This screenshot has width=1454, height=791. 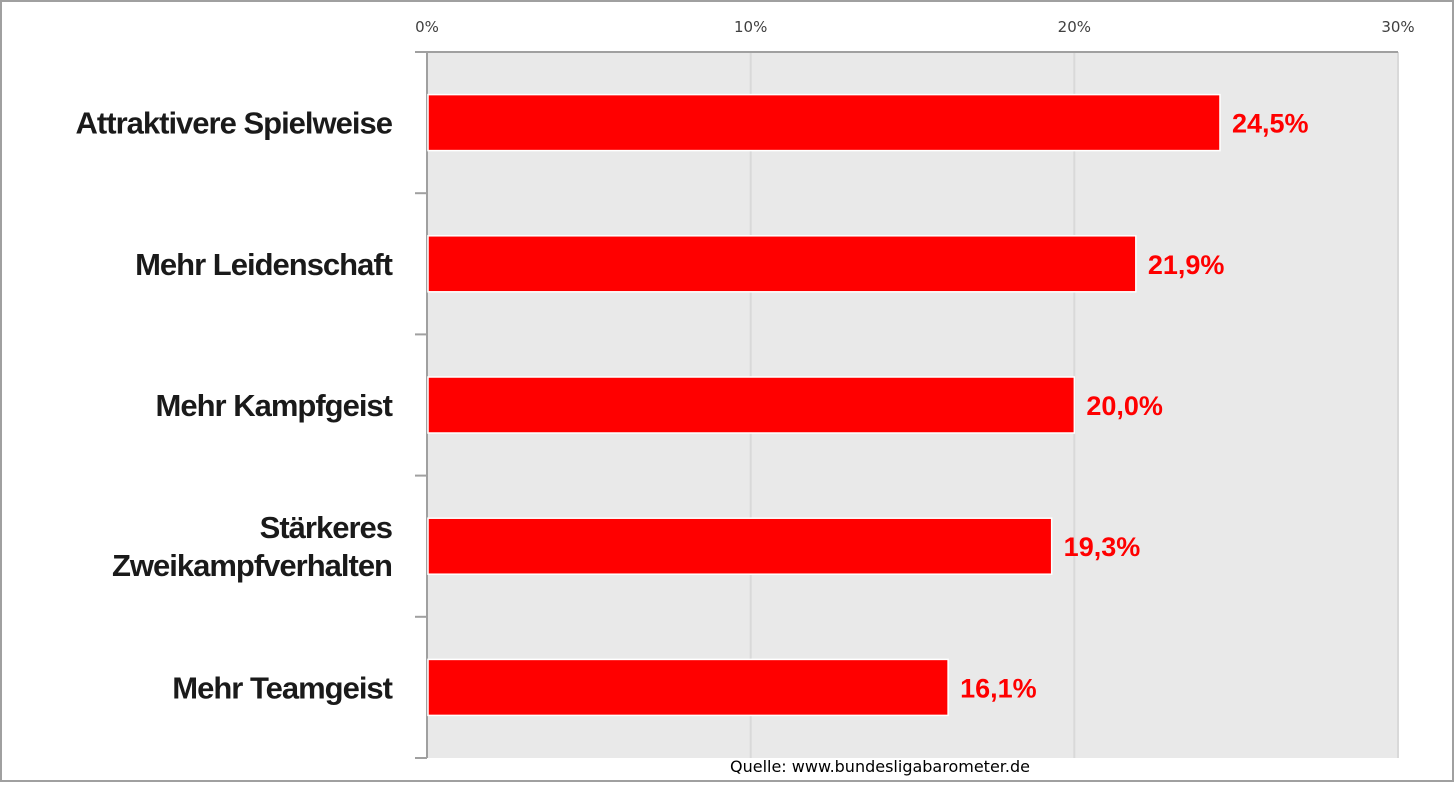 I want to click on x-tick-label: 20%, so click(x=1074, y=27).